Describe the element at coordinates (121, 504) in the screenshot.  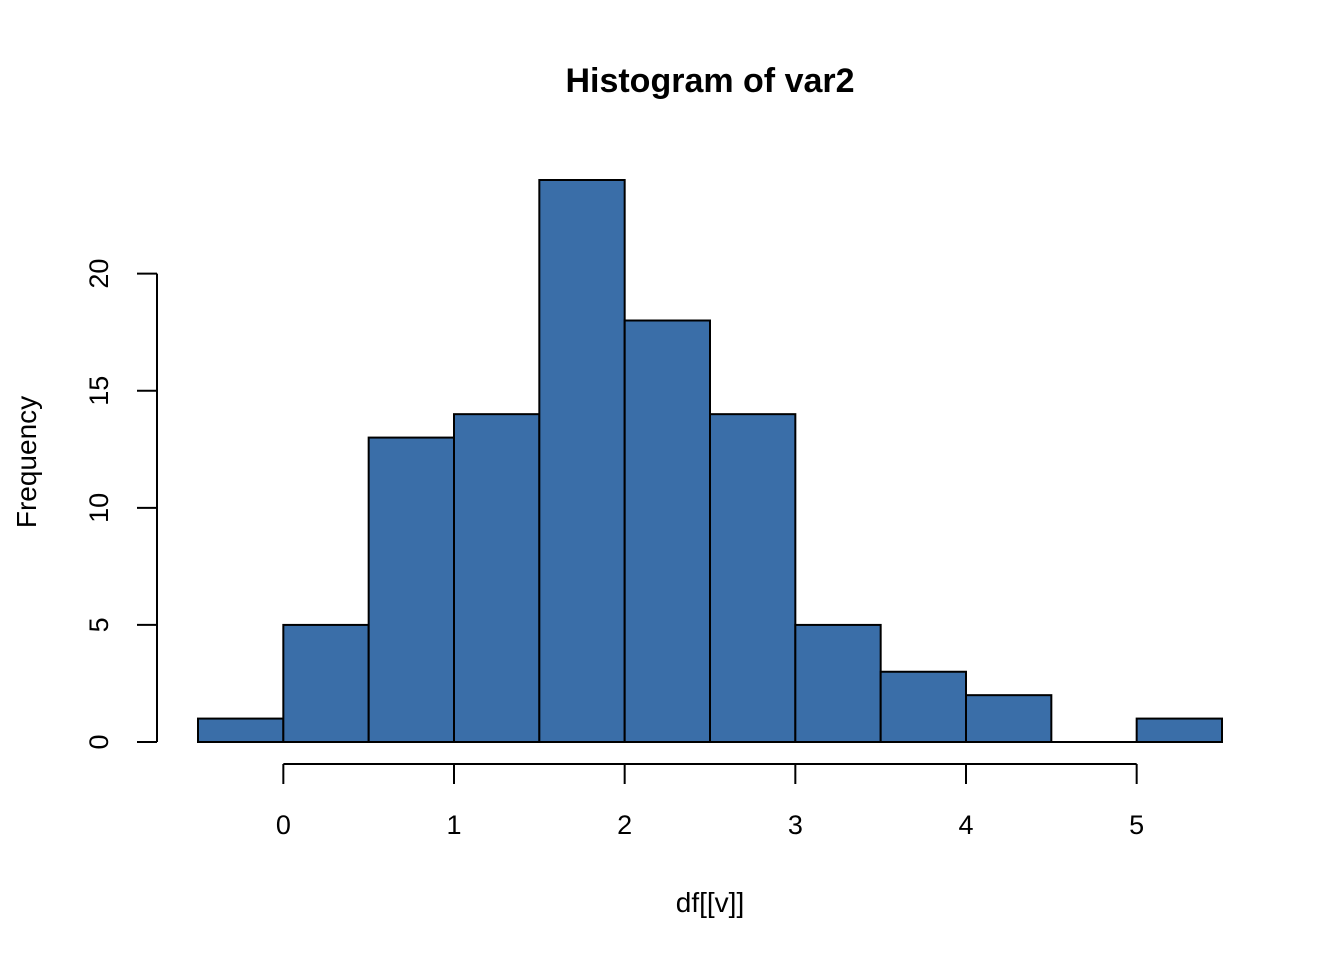
I see `y-axis: 0 5 10 15 20` at that location.